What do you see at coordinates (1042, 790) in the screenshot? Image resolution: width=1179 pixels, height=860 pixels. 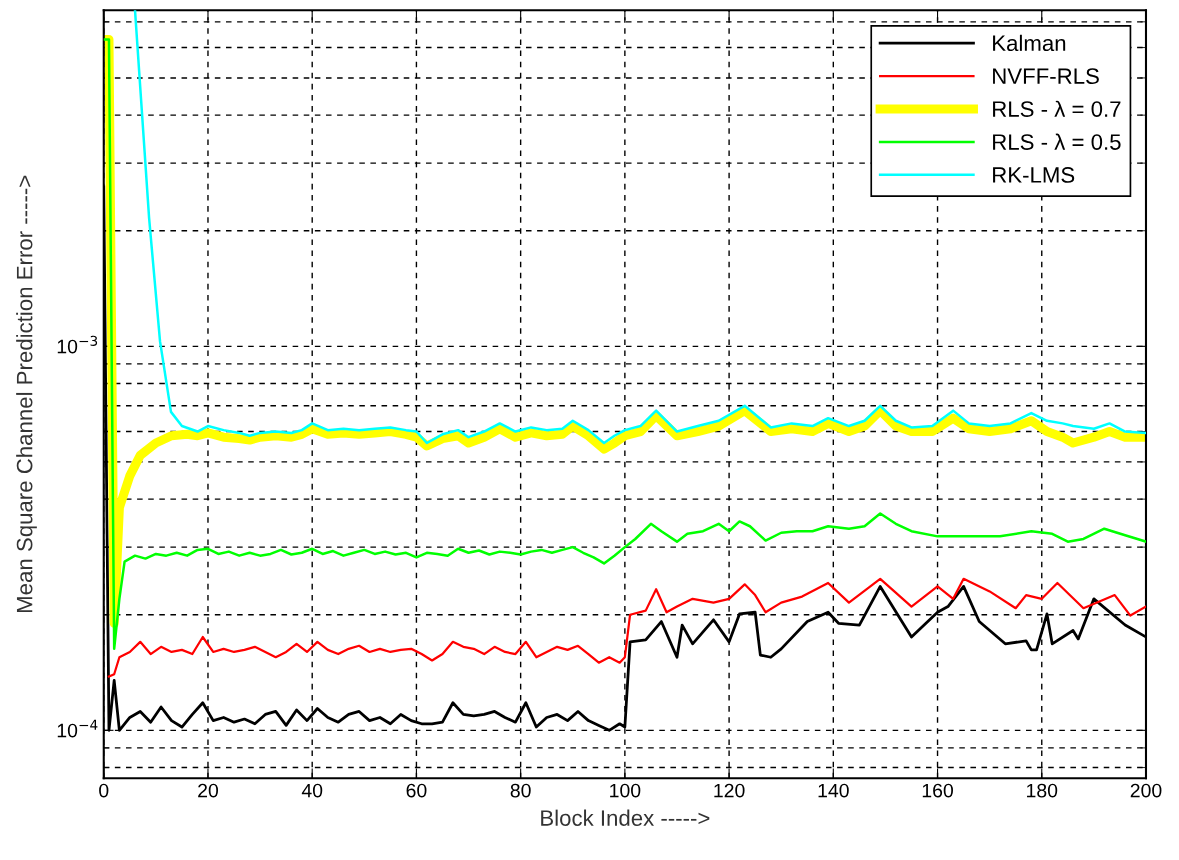 I see `x-tick-label: 180` at bounding box center [1042, 790].